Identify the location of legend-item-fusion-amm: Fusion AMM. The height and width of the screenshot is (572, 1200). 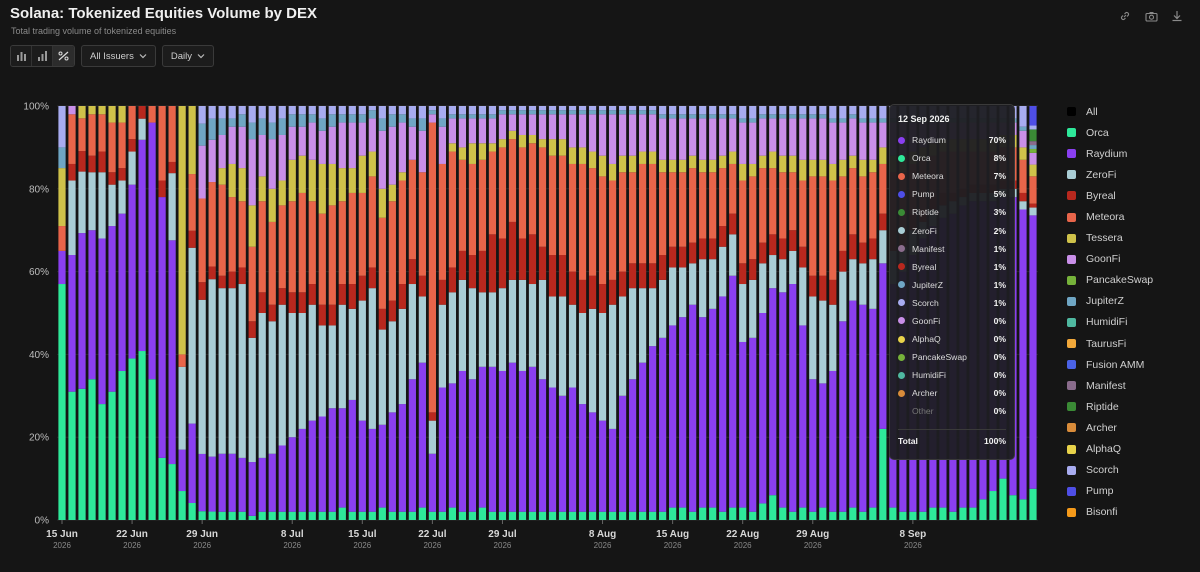
(1132, 364).